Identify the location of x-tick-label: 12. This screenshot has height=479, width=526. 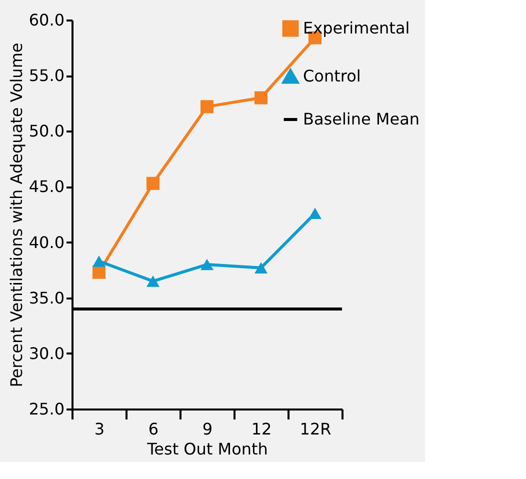
(261, 429).